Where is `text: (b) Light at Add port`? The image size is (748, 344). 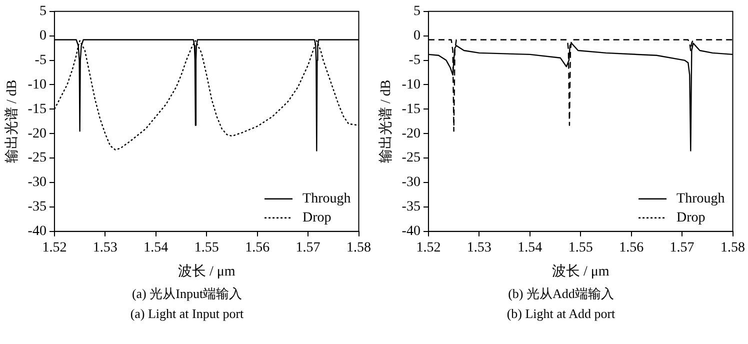 text: (b) Light at Add port is located at coordinates (561, 314).